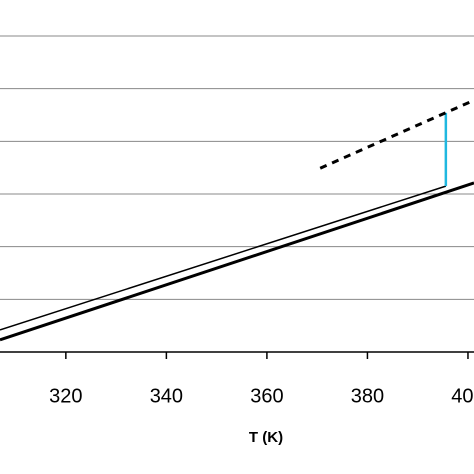 Image resolution: width=474 pixels, height=474 pixels. Describe the element at coordinates (367, 396) in the screenshot. I see `x-tick-label: 380` at that location.